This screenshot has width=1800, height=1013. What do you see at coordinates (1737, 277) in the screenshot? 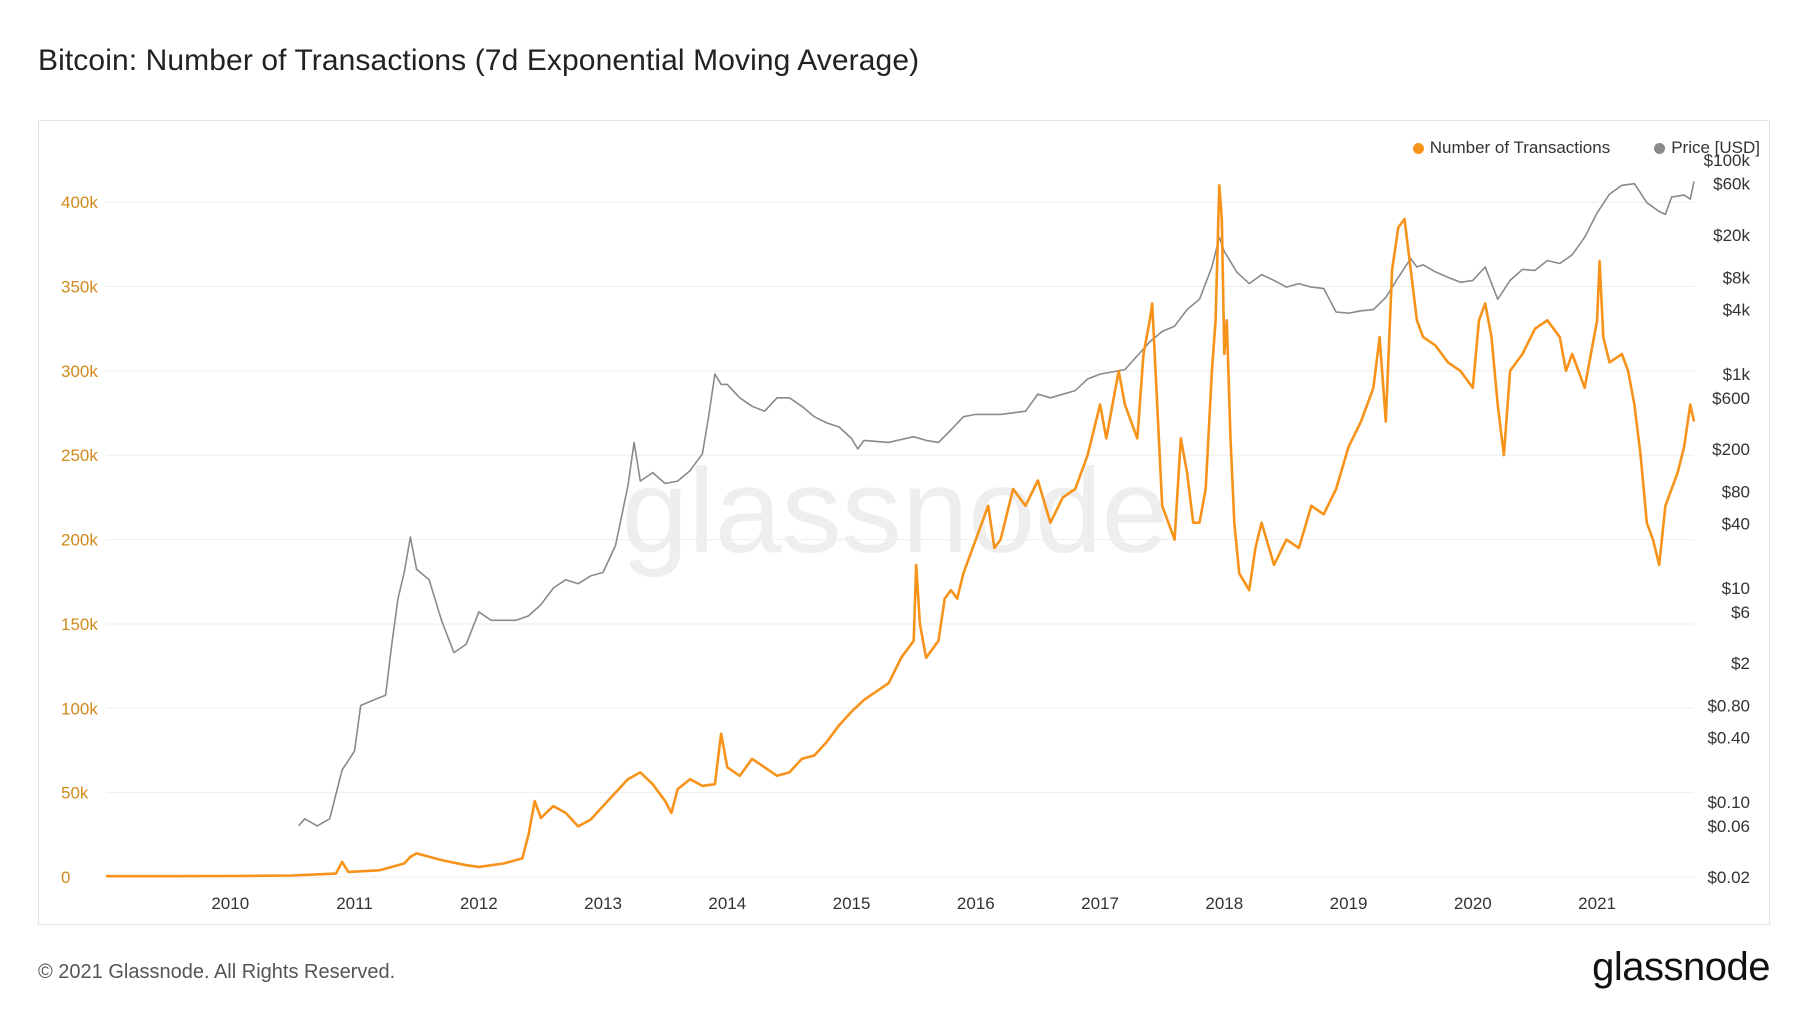
I see `right-tick-label: $8k` at bounding box center [1737, 277].